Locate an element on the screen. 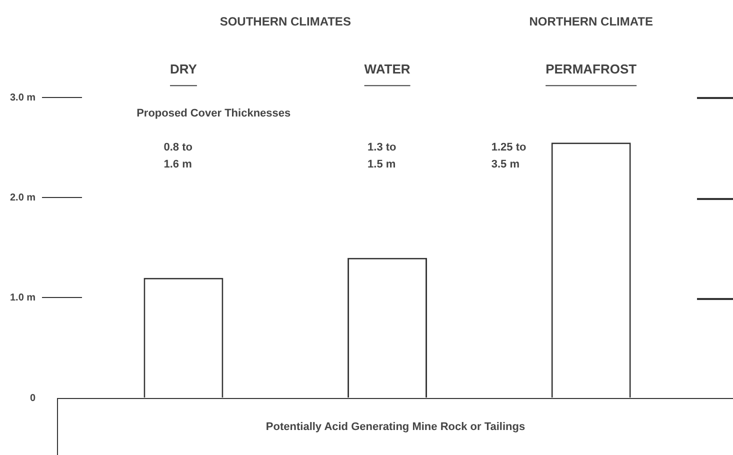 The height and width of the screenshot is (455, 733). annotation: 1.3 to 1.5 m is located at coordinates (382, 156).